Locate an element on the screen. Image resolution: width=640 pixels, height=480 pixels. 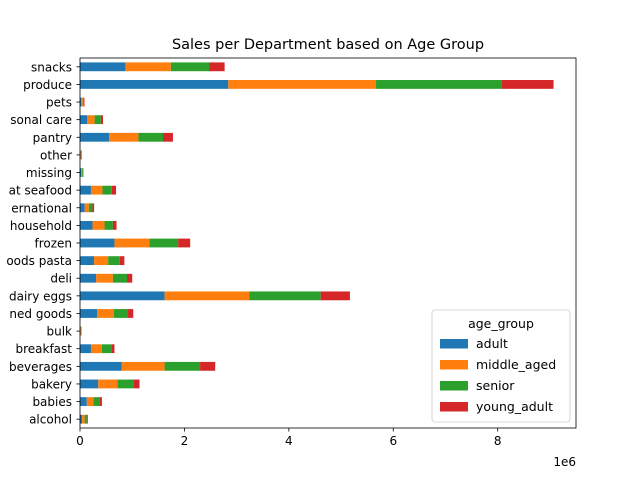
bar-middle_aged-missing is located at coordinates (82, 172).